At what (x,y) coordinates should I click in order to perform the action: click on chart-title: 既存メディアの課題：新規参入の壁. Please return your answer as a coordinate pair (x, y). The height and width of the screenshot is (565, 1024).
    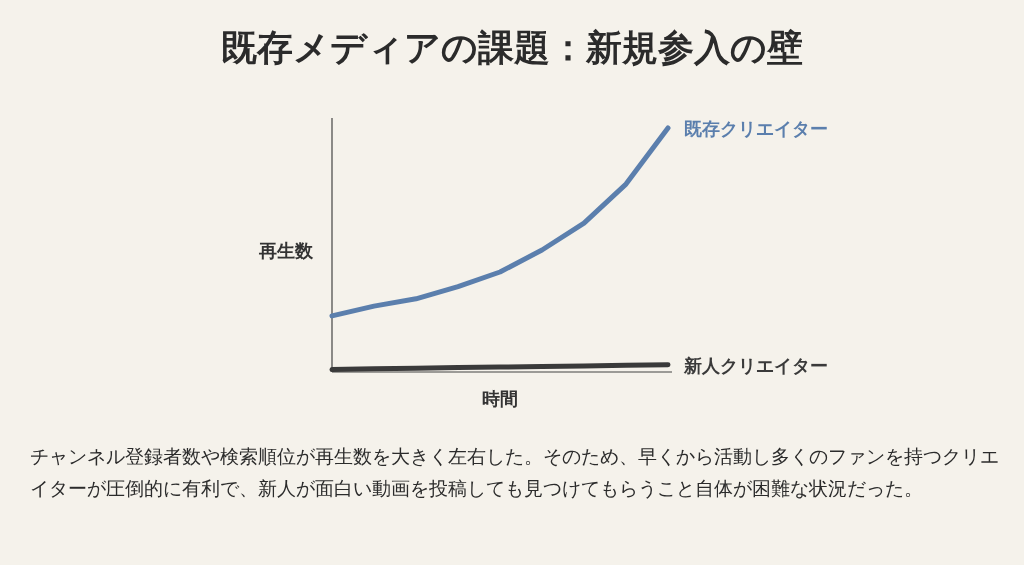
    Looking at the image, I should click on (512, 47).